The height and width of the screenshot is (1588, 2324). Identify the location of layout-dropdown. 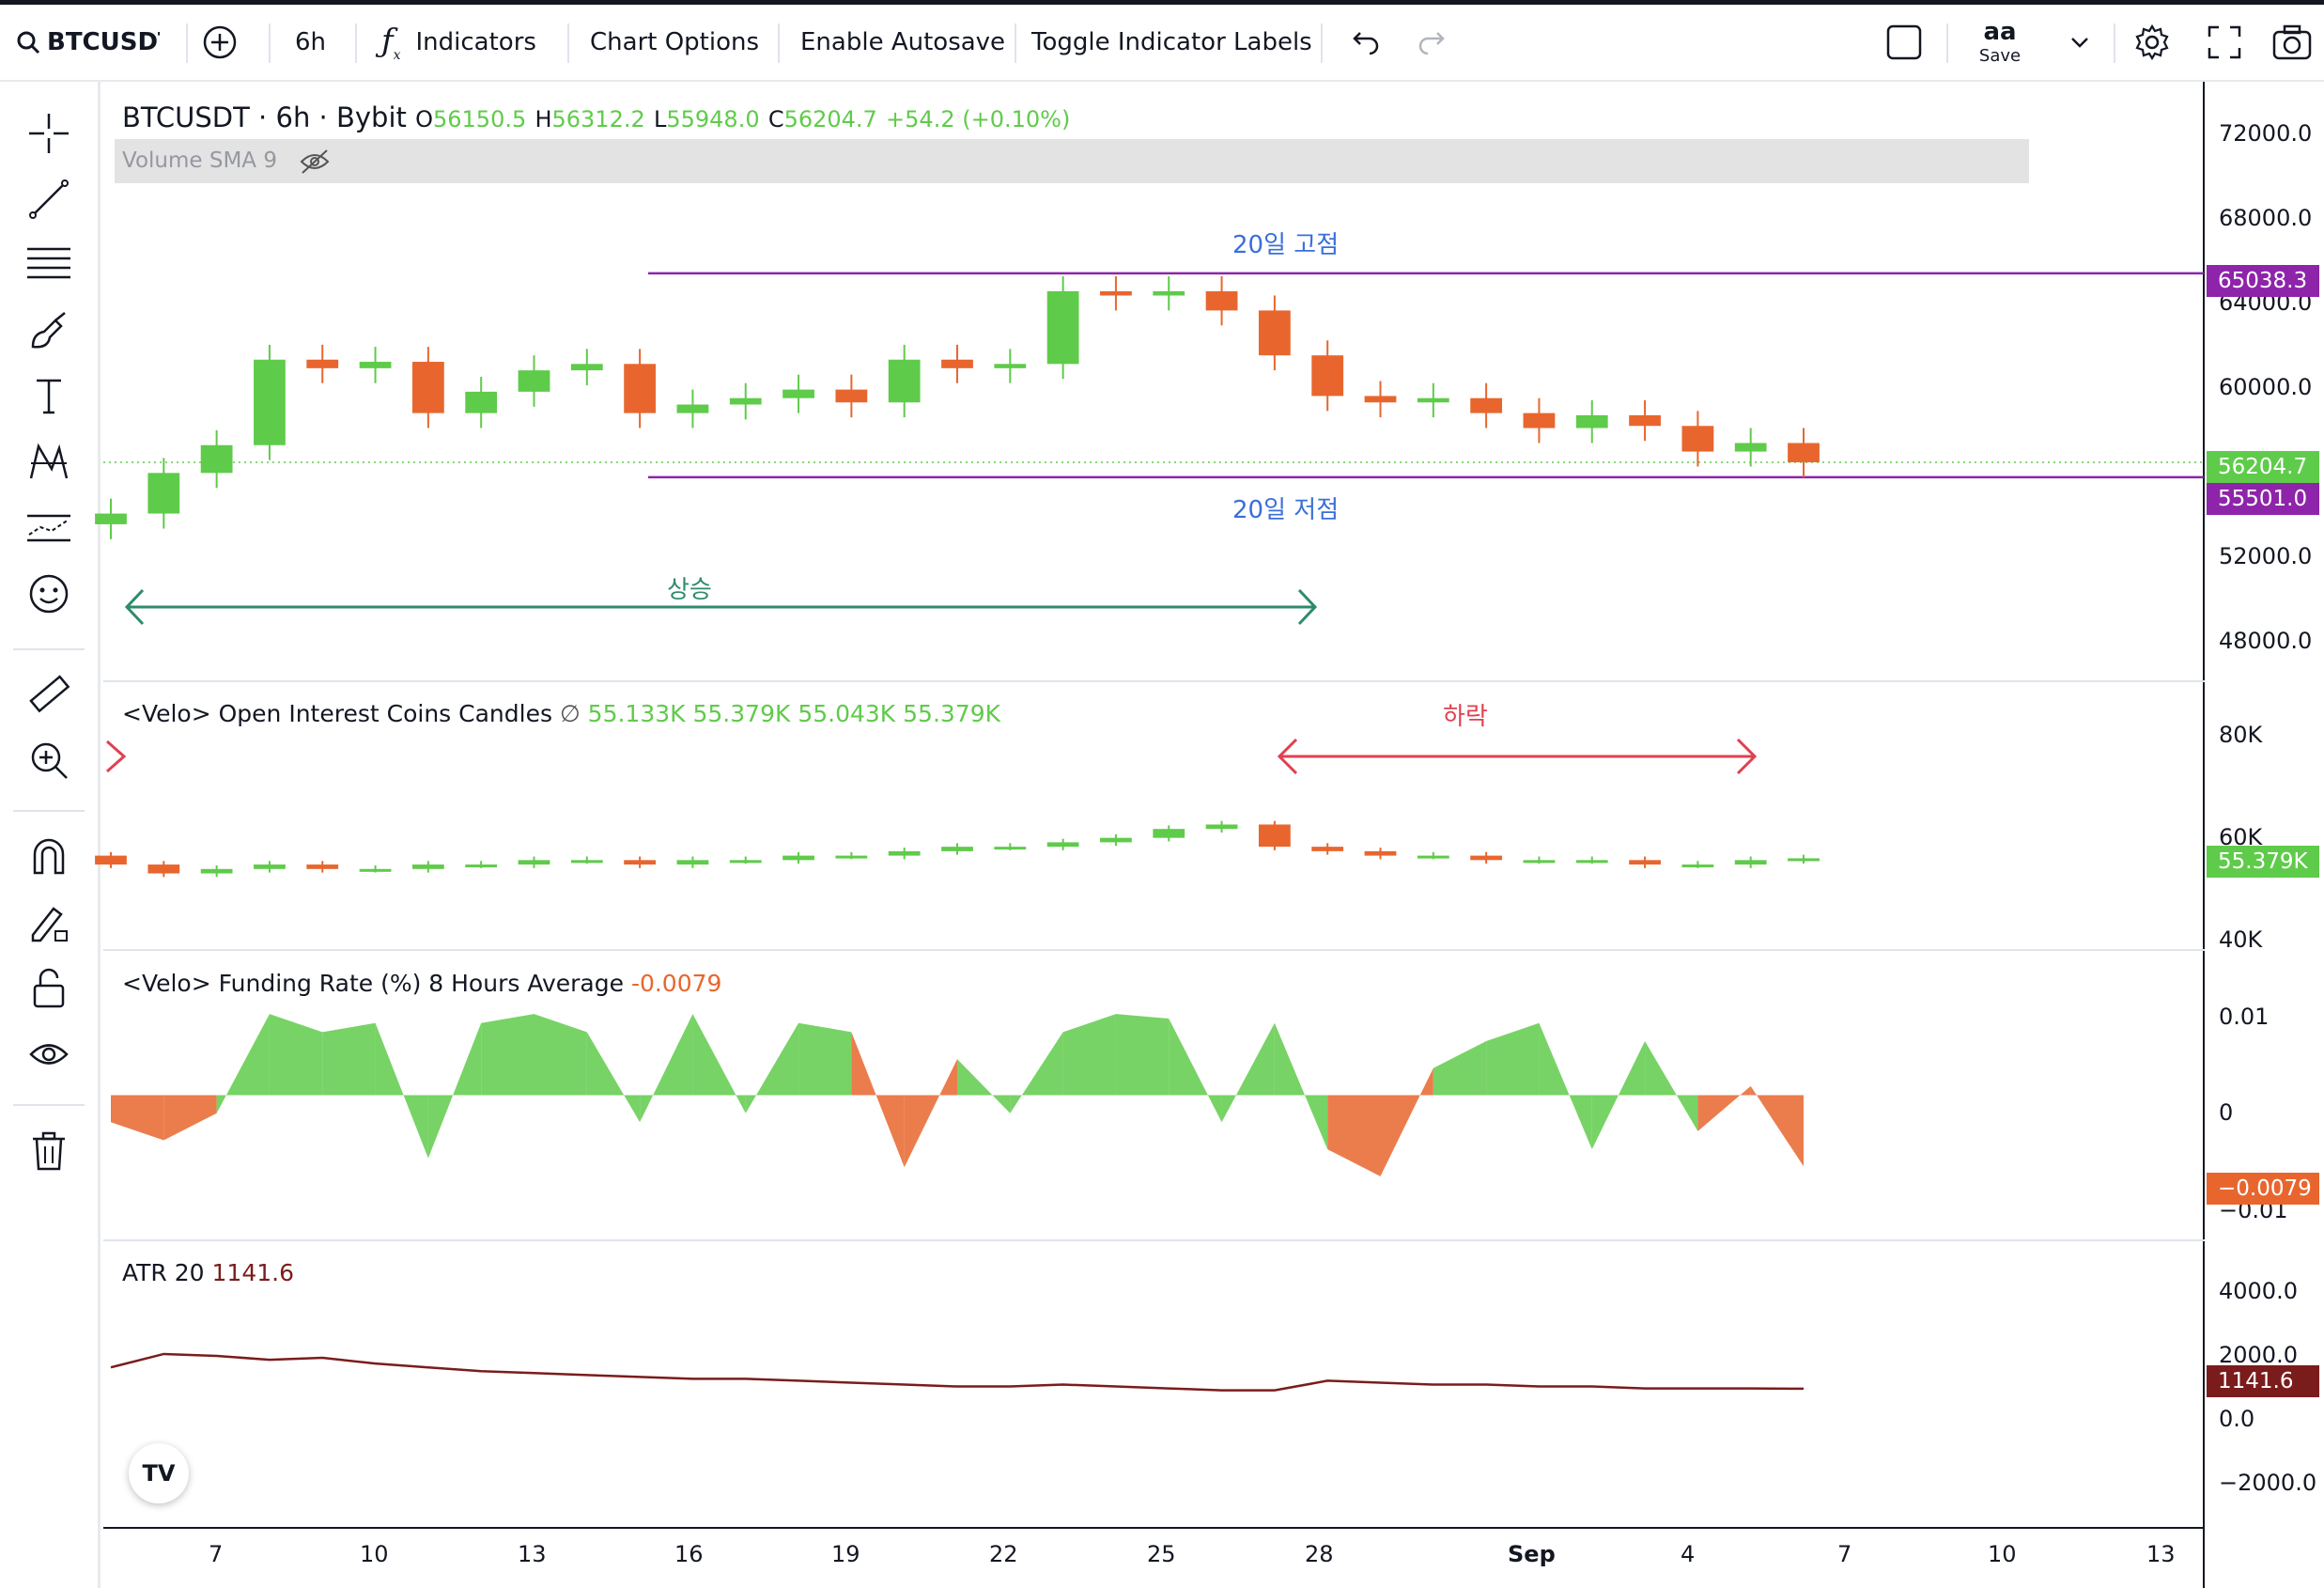
(2080, 42).